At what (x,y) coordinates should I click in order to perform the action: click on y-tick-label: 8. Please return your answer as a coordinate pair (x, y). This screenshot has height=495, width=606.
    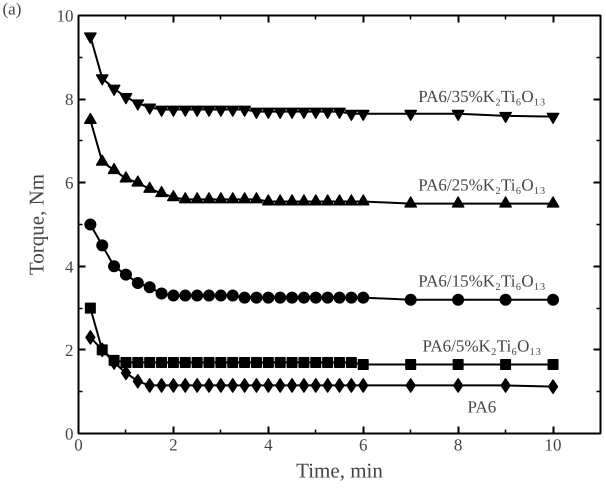
    Looking at the image, I should click on (69, 100).